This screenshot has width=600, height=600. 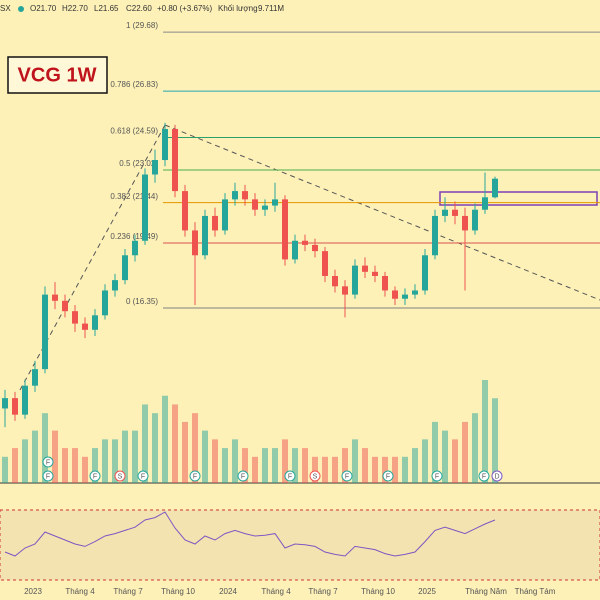 What do you see at coordinates (106, 8) in the screenshot?
I see `low: L21.65` at bounding box center [106, 8].